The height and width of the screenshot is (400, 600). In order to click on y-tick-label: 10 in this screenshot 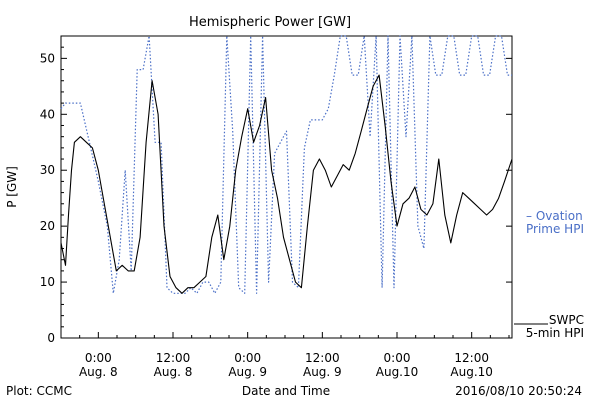, I will do `click(47, 282)`.